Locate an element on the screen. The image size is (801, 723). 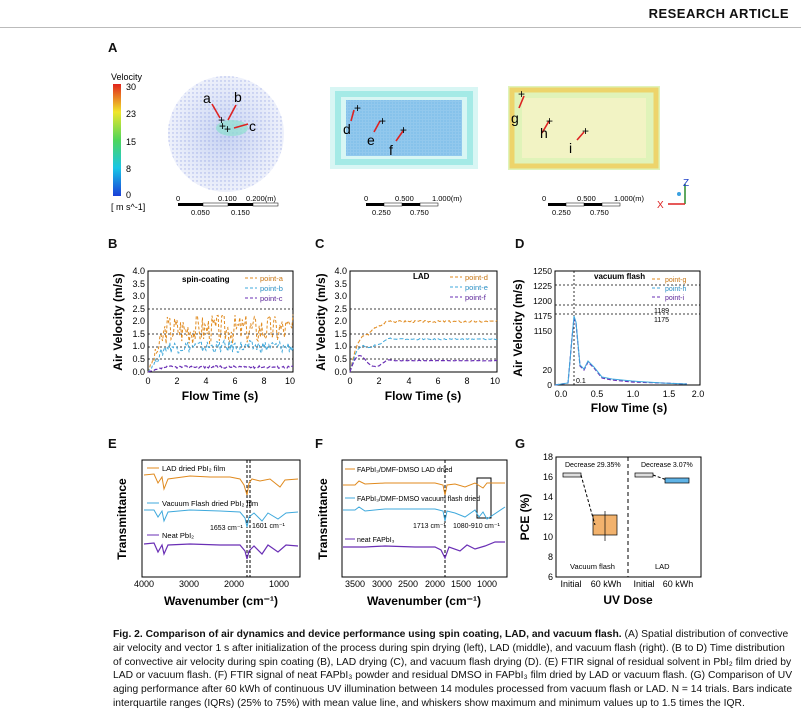
colorbar is located at coordinates (117, 140).